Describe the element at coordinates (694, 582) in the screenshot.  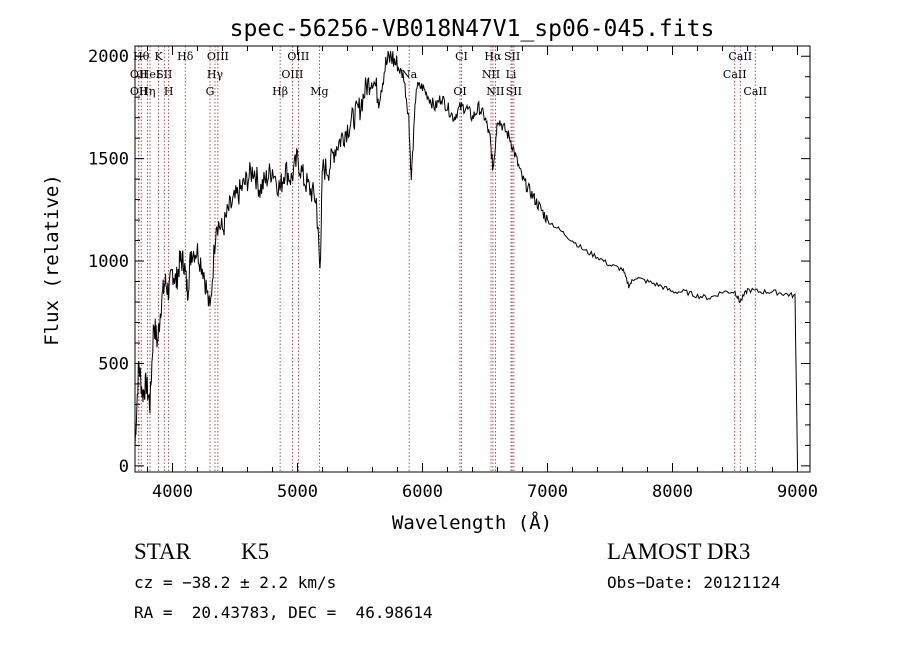
I see `observation-date: Obs−Date: 20121124` at that location.